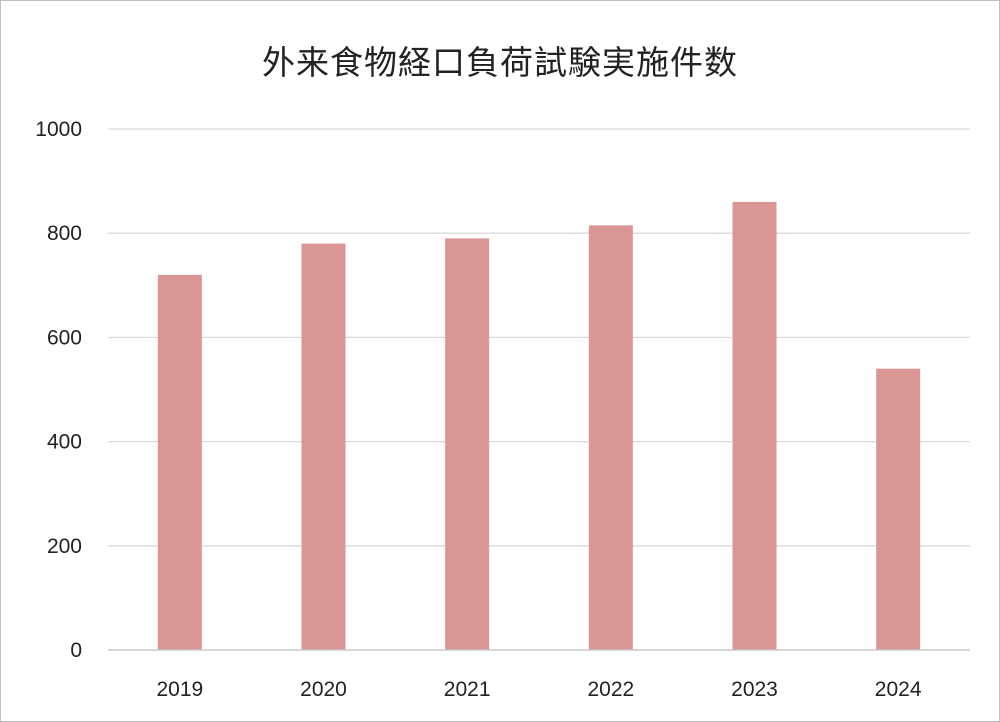 The height and width of the screenshot is (722, 1000). I want to click on bar-2023, so click(754, 425).